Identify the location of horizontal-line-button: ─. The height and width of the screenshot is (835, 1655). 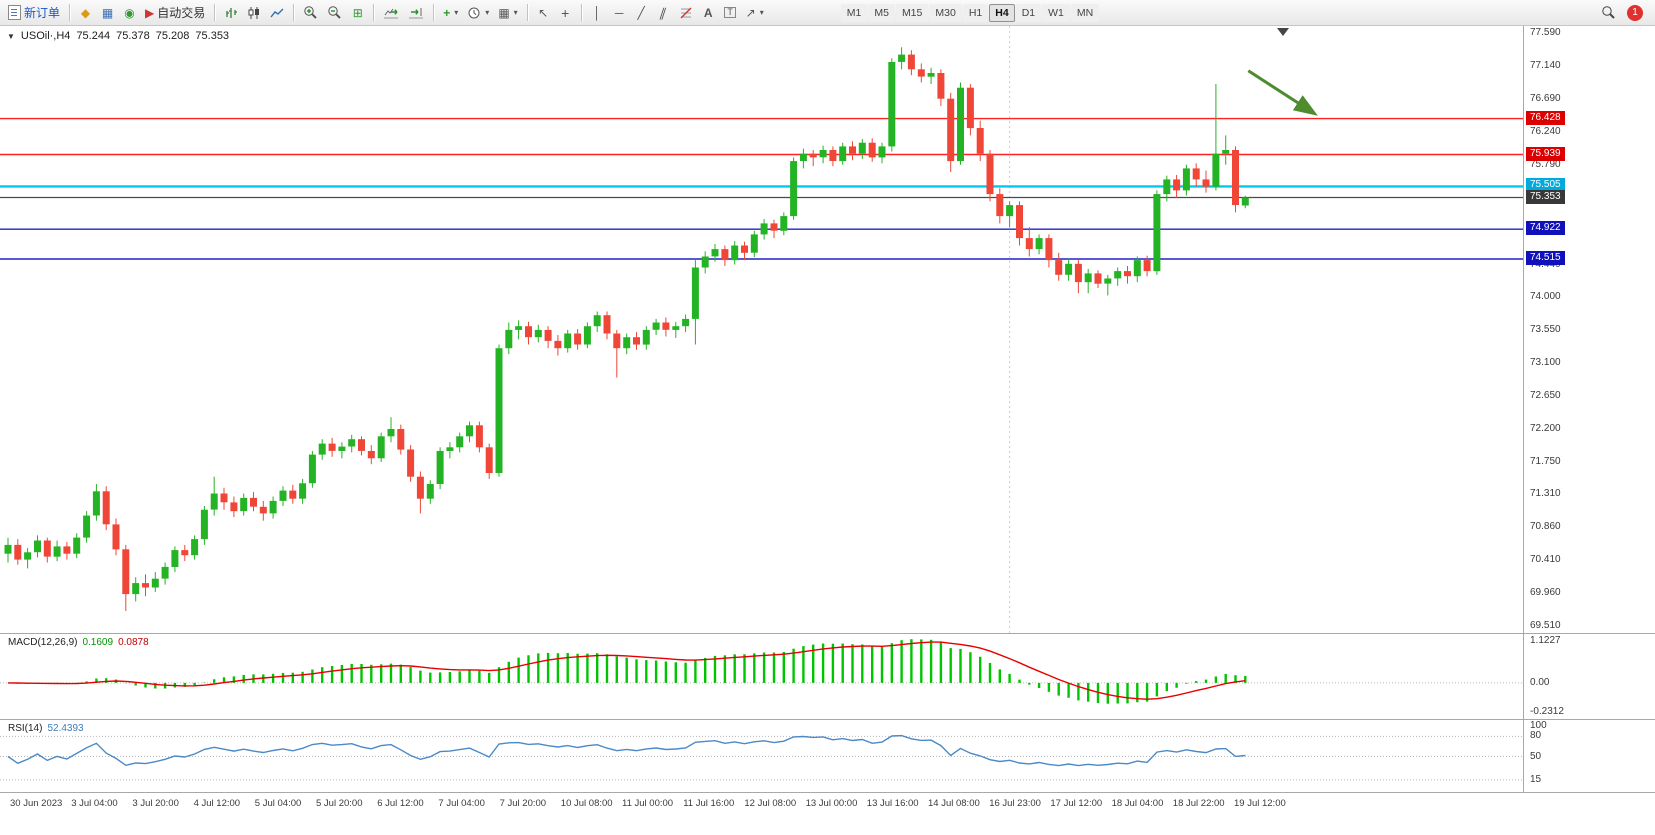
(619, 12).